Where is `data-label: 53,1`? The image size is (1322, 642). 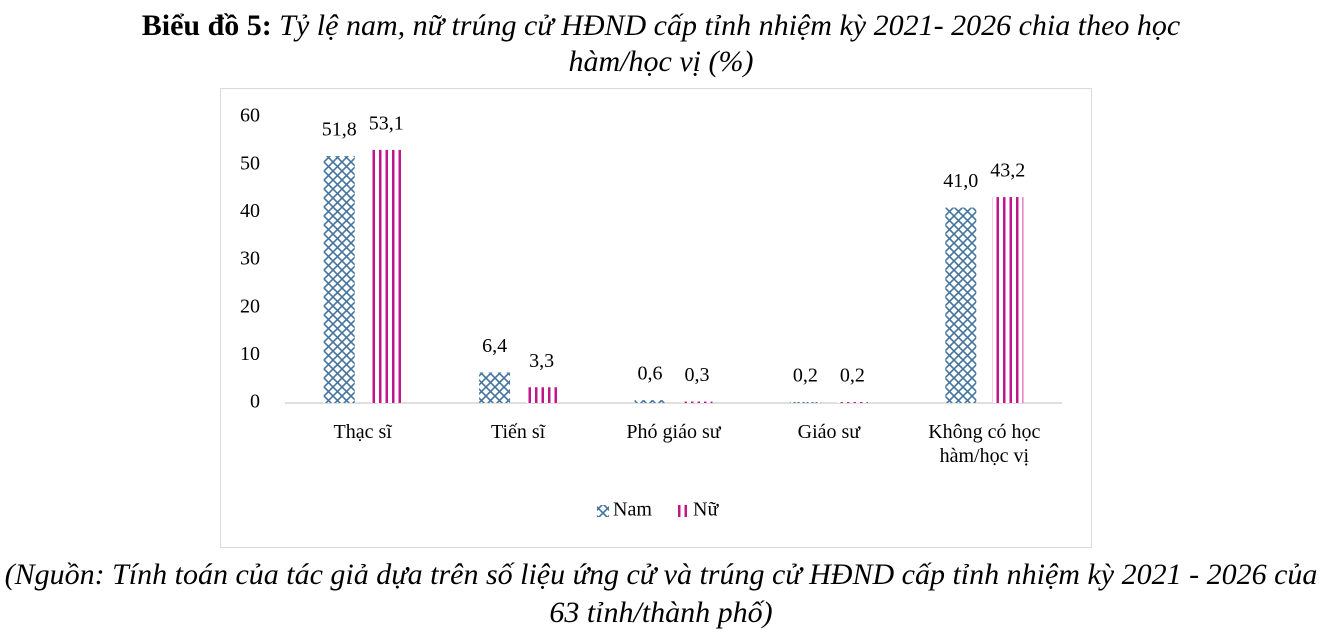 data-label: 53,1 is located at coordinates (386, 123).